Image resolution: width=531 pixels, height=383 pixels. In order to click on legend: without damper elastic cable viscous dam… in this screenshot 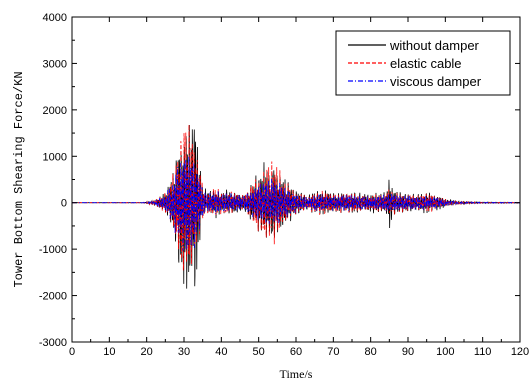, I will do `click(423, 63)`.